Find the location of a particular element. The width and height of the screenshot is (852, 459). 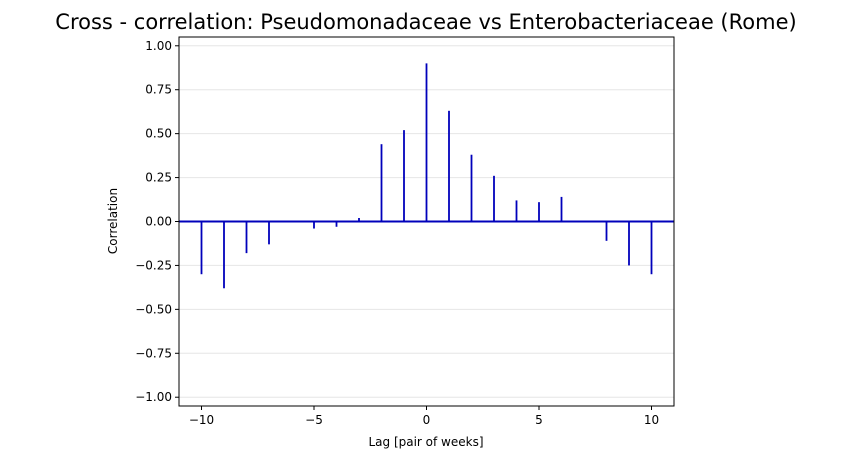

y-axis-label: Correlation is located at coordinates (113, 221).